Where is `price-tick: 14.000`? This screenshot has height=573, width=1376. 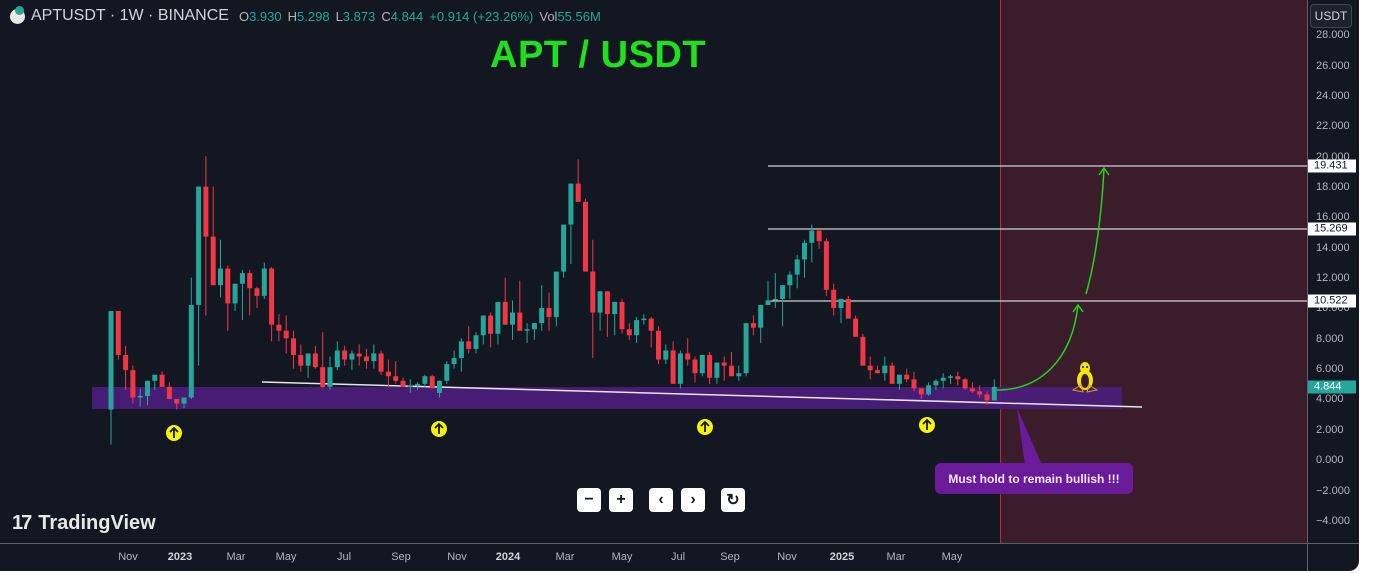 price-tick: 14.000 is located at coordinates (1333, 248).